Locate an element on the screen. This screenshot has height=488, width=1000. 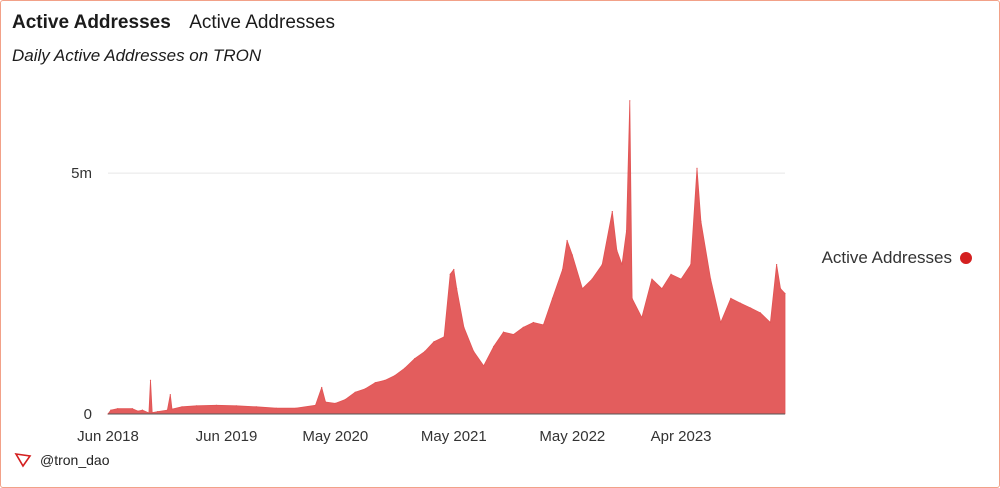
chart-subtitle: Daily Active Addresses on TRON is located at coordinates (137, 55).